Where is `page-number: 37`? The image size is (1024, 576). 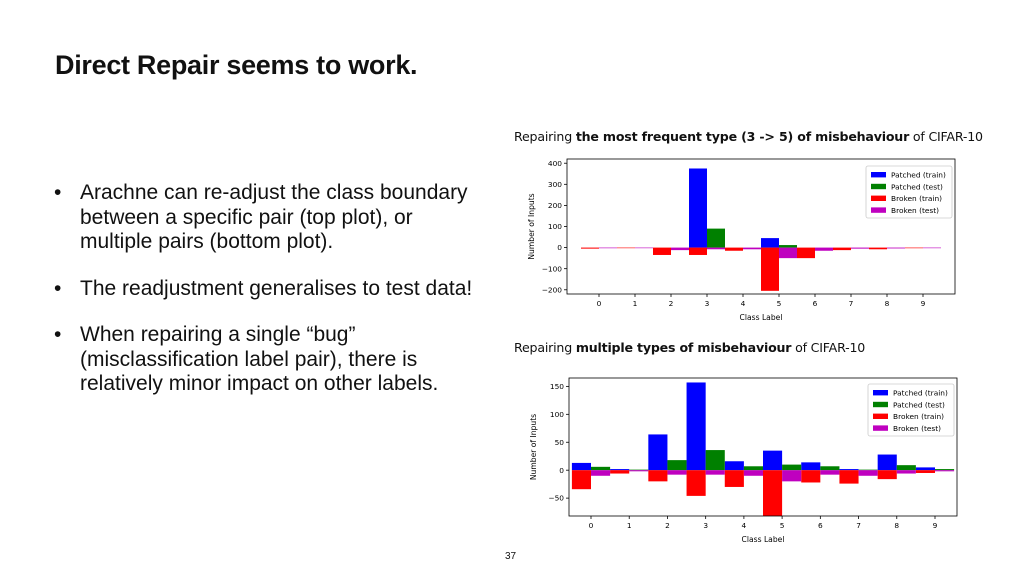
page-number: 37 is located at coordinates (511, 556).